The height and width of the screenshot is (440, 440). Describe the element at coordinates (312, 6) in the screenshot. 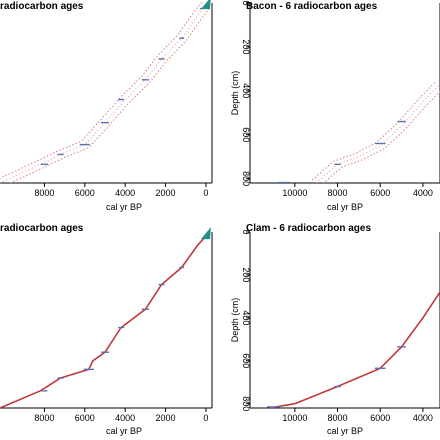

I see `panel-title: Bacon - 6 radiocarbon ages` at that location.